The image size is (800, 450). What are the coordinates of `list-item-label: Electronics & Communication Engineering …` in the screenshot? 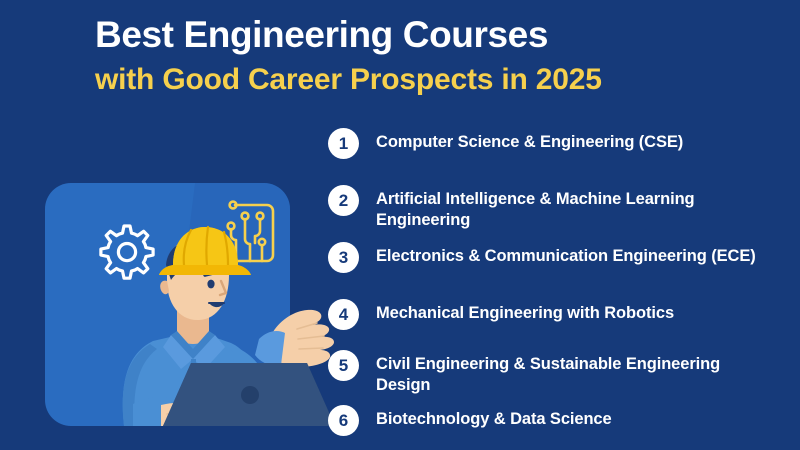 It's located at (566, 256).